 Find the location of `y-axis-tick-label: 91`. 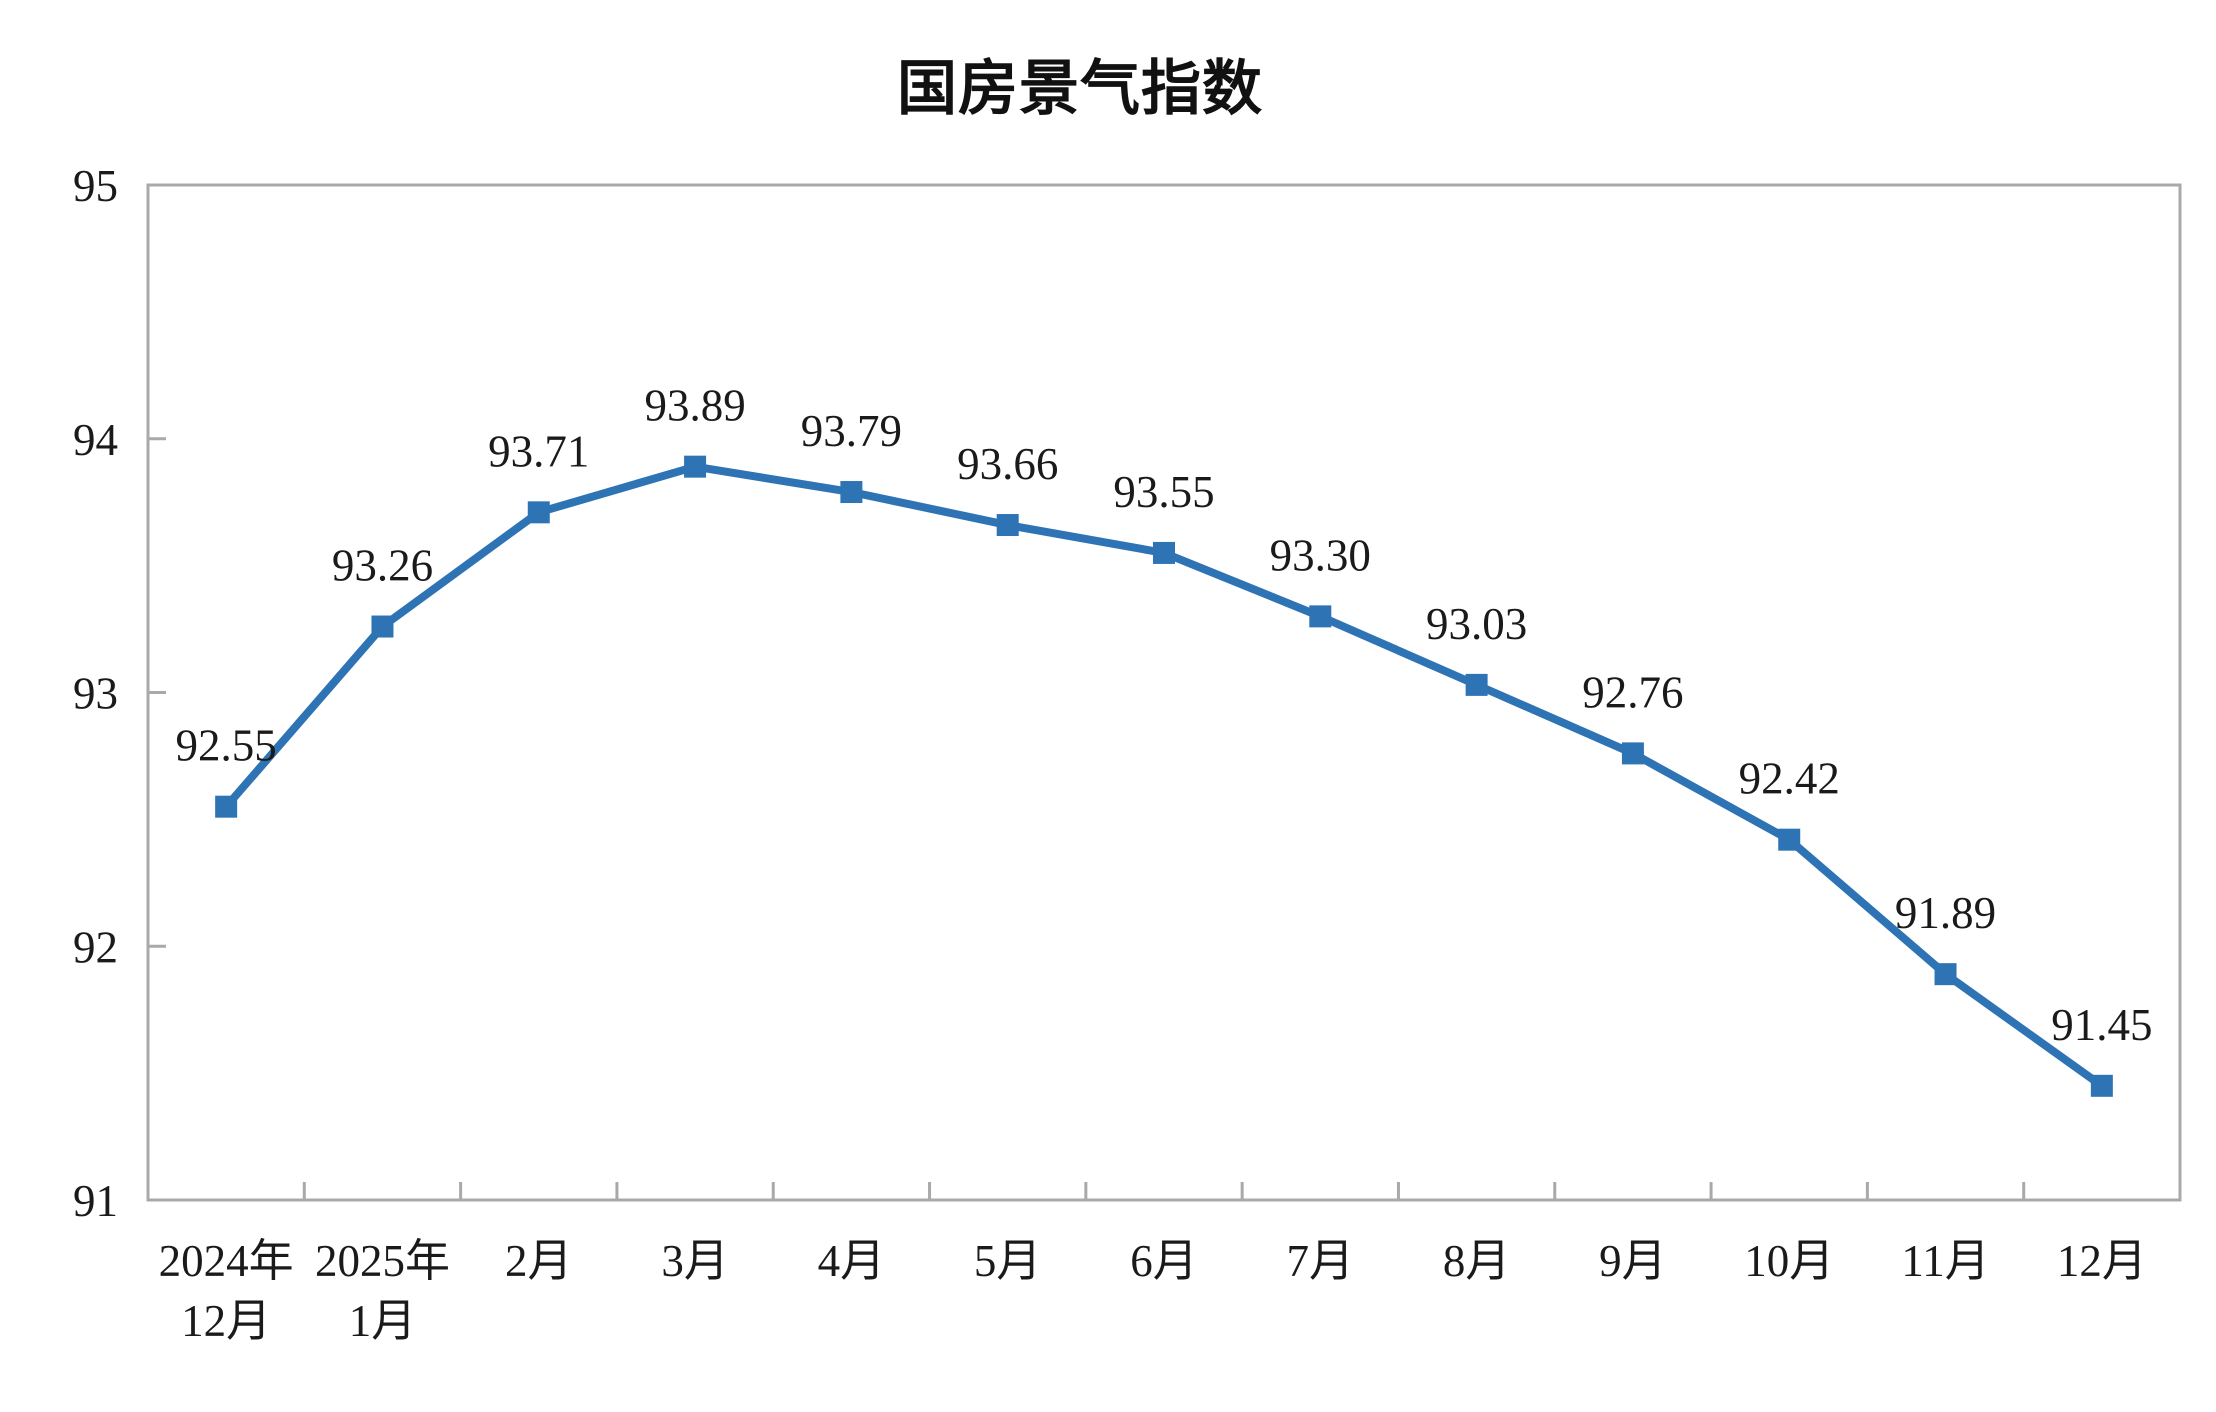

y-axis-tick-label: 91 is located at coordinates (95, 1201).